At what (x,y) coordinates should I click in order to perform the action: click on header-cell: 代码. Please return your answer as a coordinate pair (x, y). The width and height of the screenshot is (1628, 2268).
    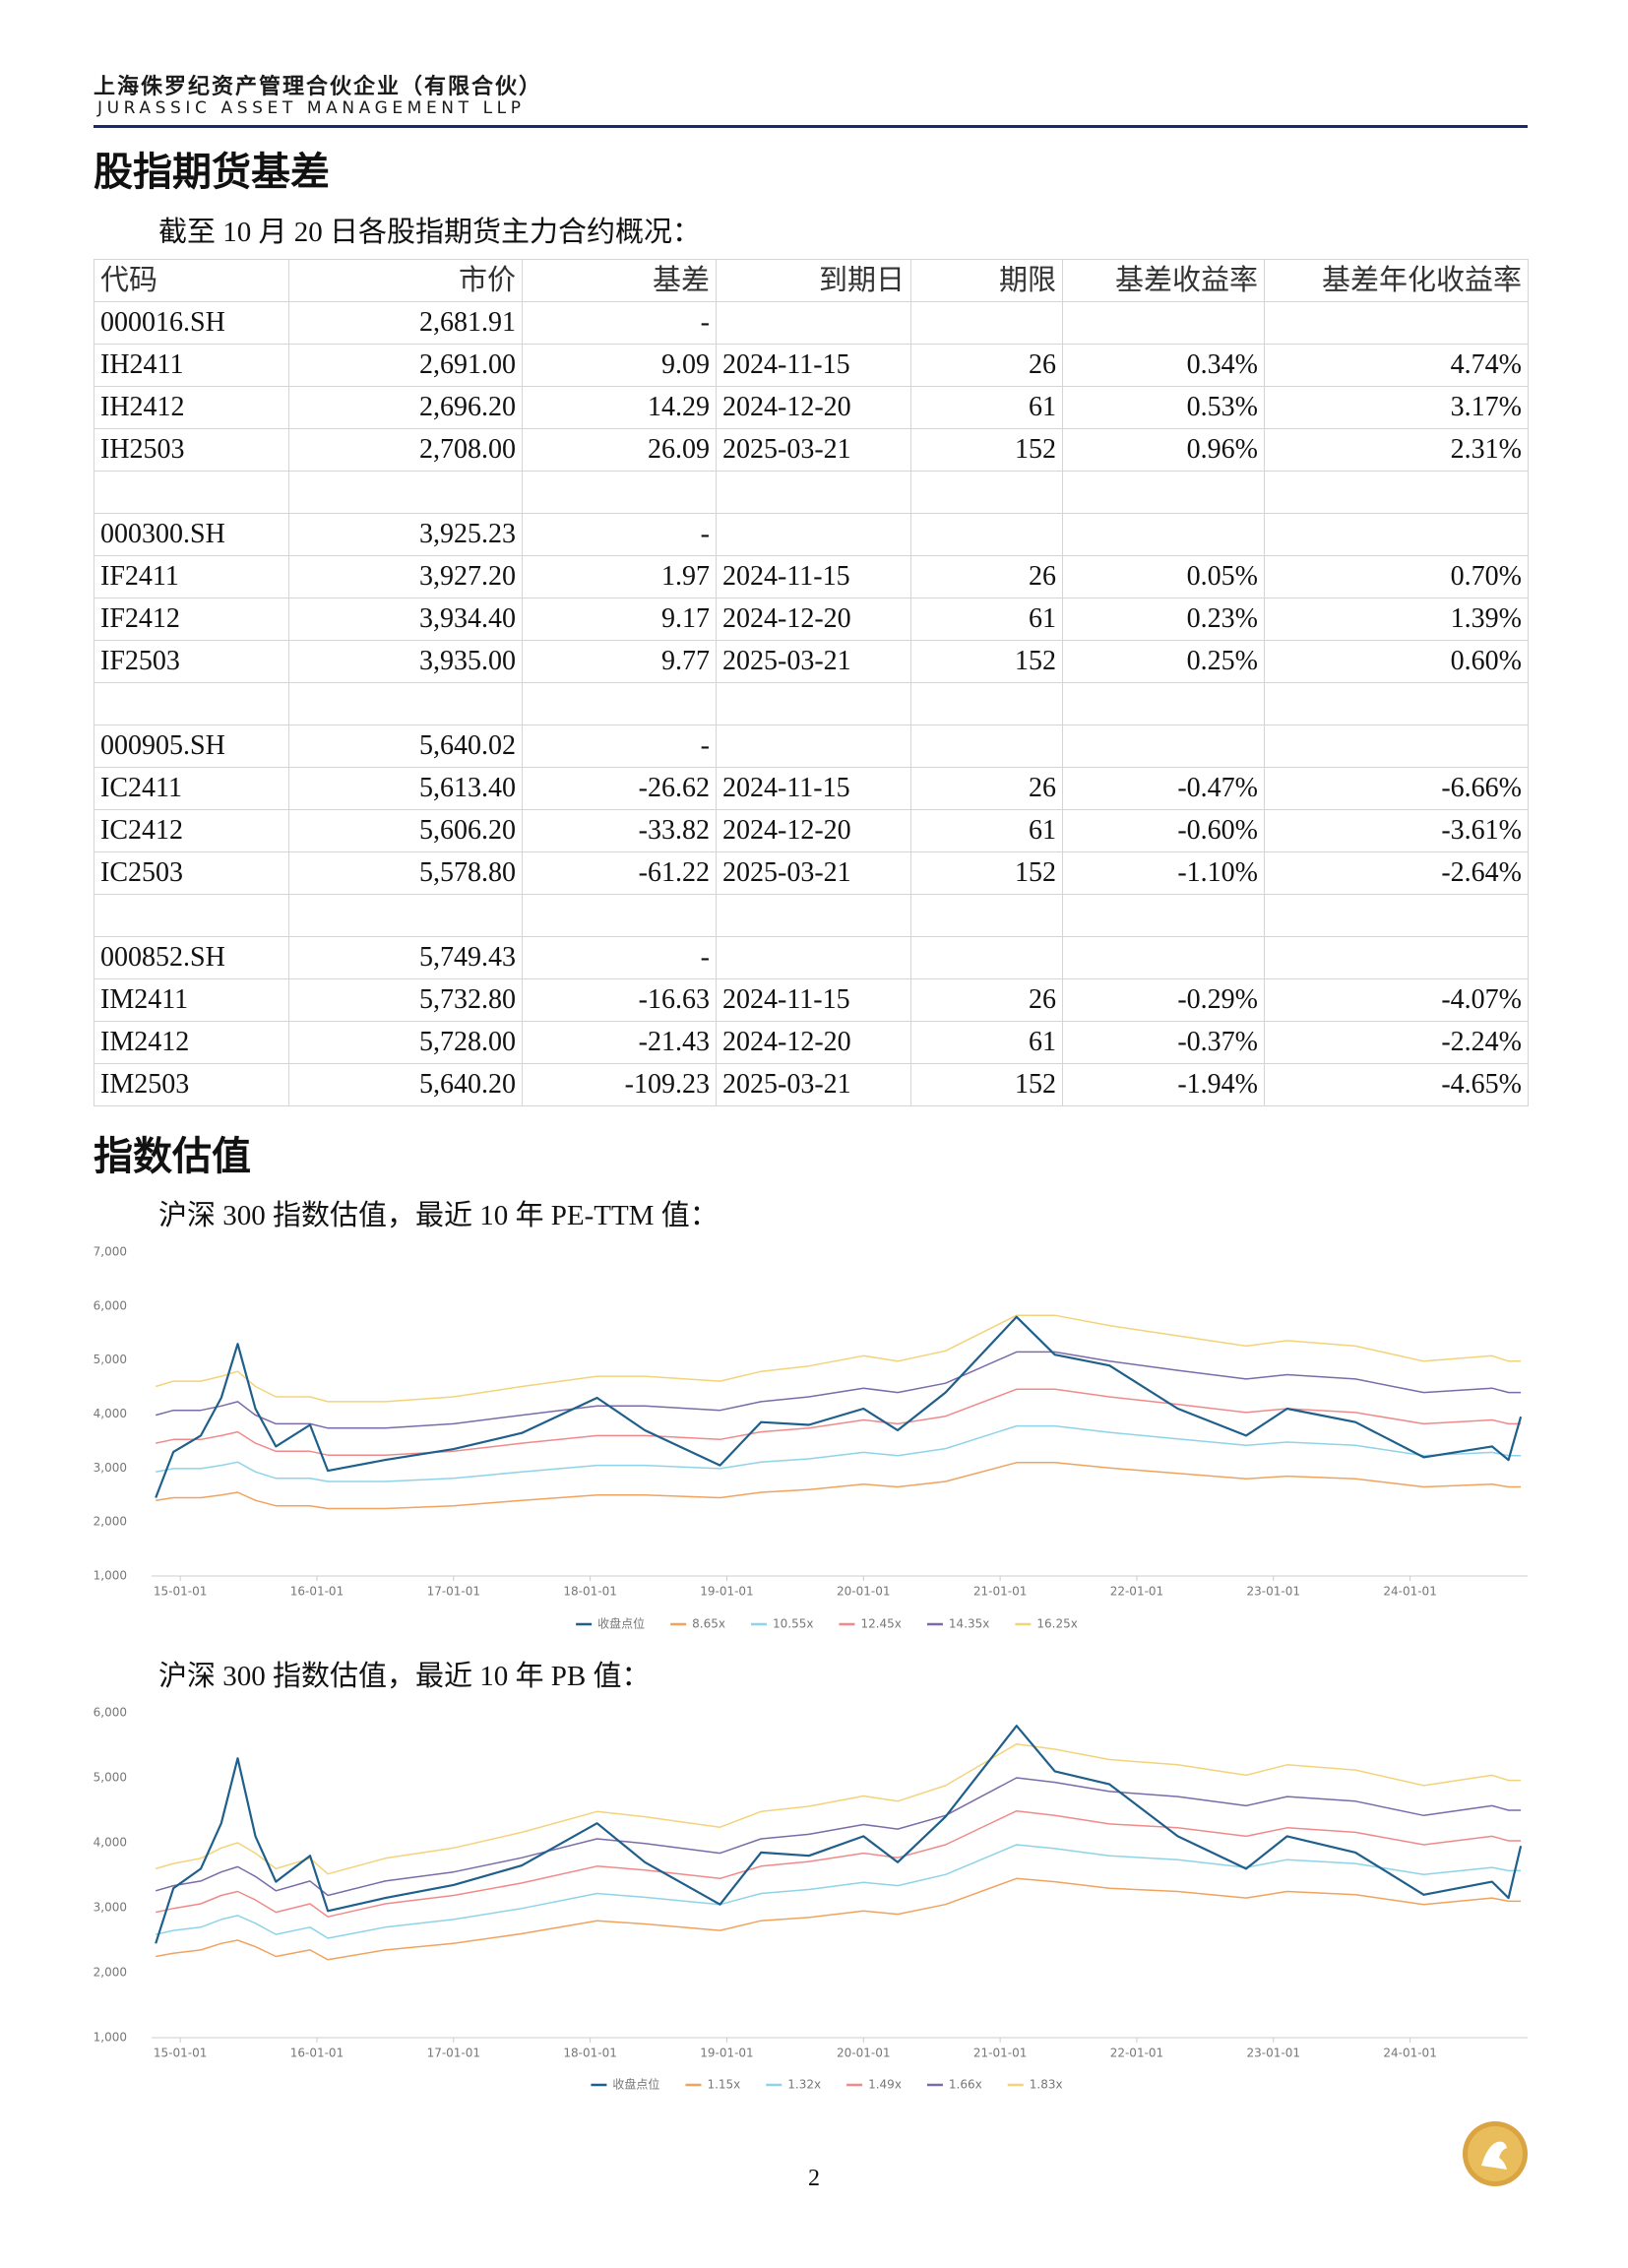
    Looking at the image, I should click on (191, 280).